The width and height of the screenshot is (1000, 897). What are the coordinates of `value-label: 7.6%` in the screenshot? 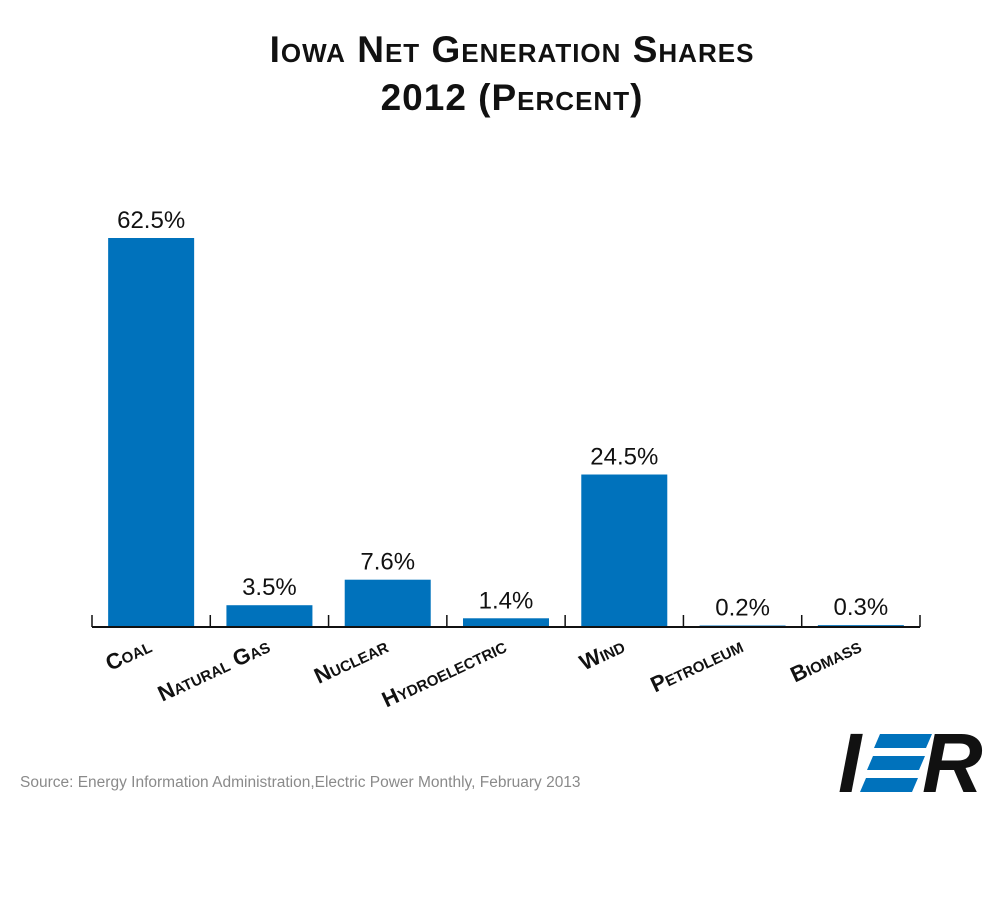 It's located at (387, 562).